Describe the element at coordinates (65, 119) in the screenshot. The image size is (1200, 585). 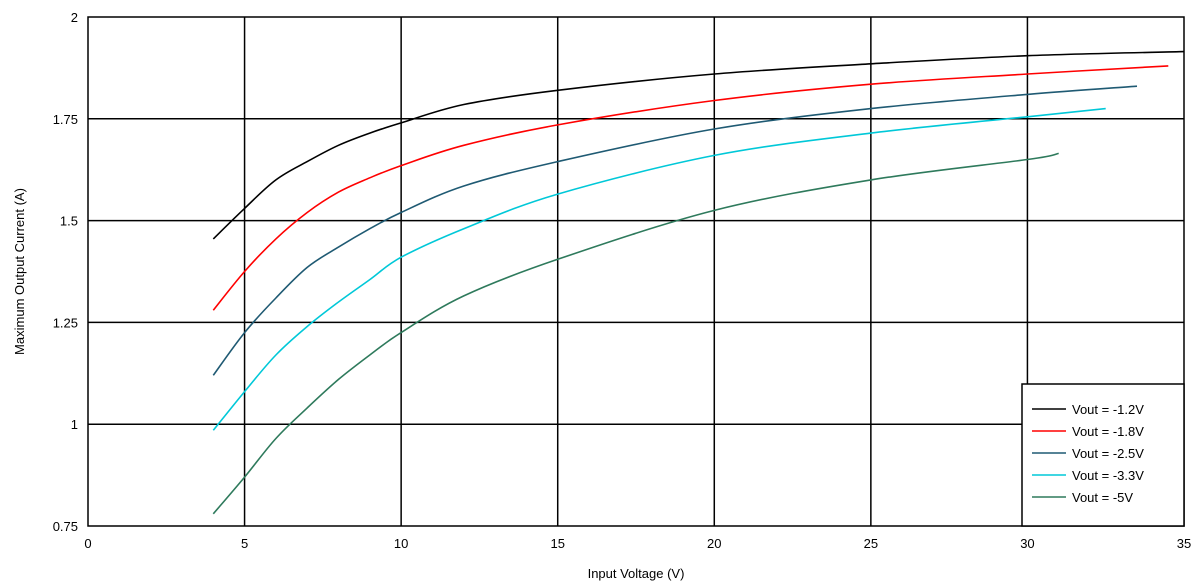
I see `y-tick-label: 1.75` at that location.